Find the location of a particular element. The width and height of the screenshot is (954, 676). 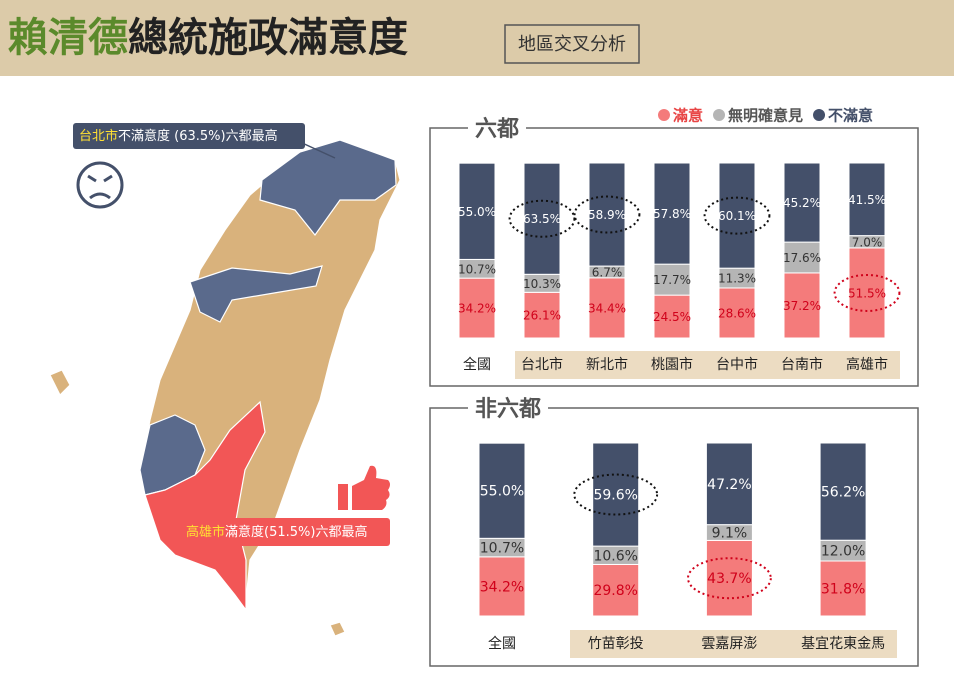

value-label: 37.2% is located at coordinates (802, 306).